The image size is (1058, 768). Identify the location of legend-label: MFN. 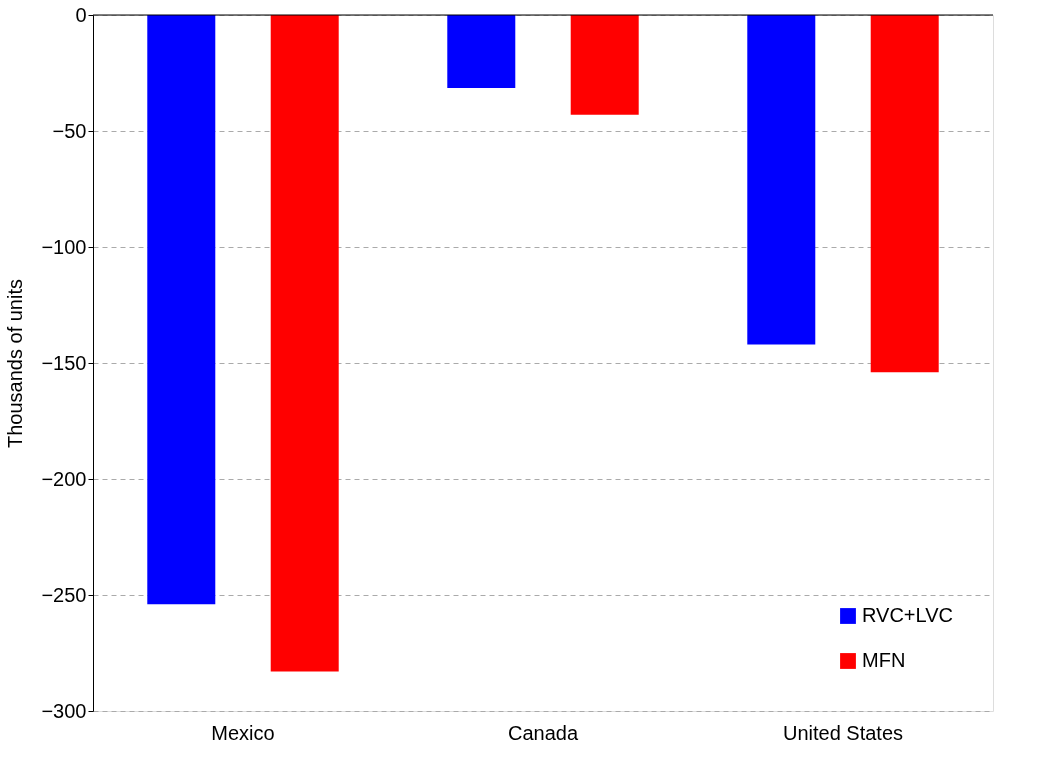
(884, 660).